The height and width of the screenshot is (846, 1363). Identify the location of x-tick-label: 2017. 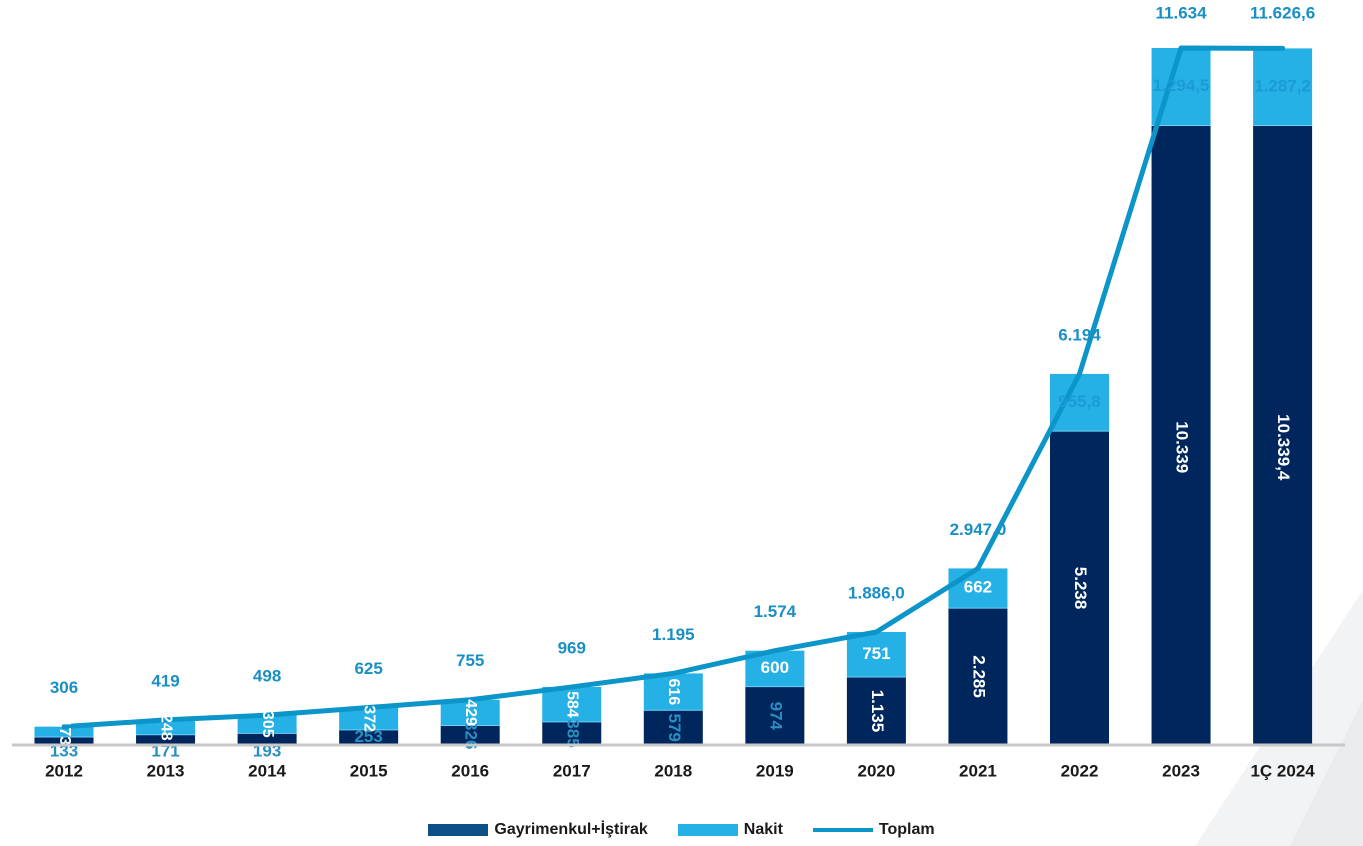
(572, 770).